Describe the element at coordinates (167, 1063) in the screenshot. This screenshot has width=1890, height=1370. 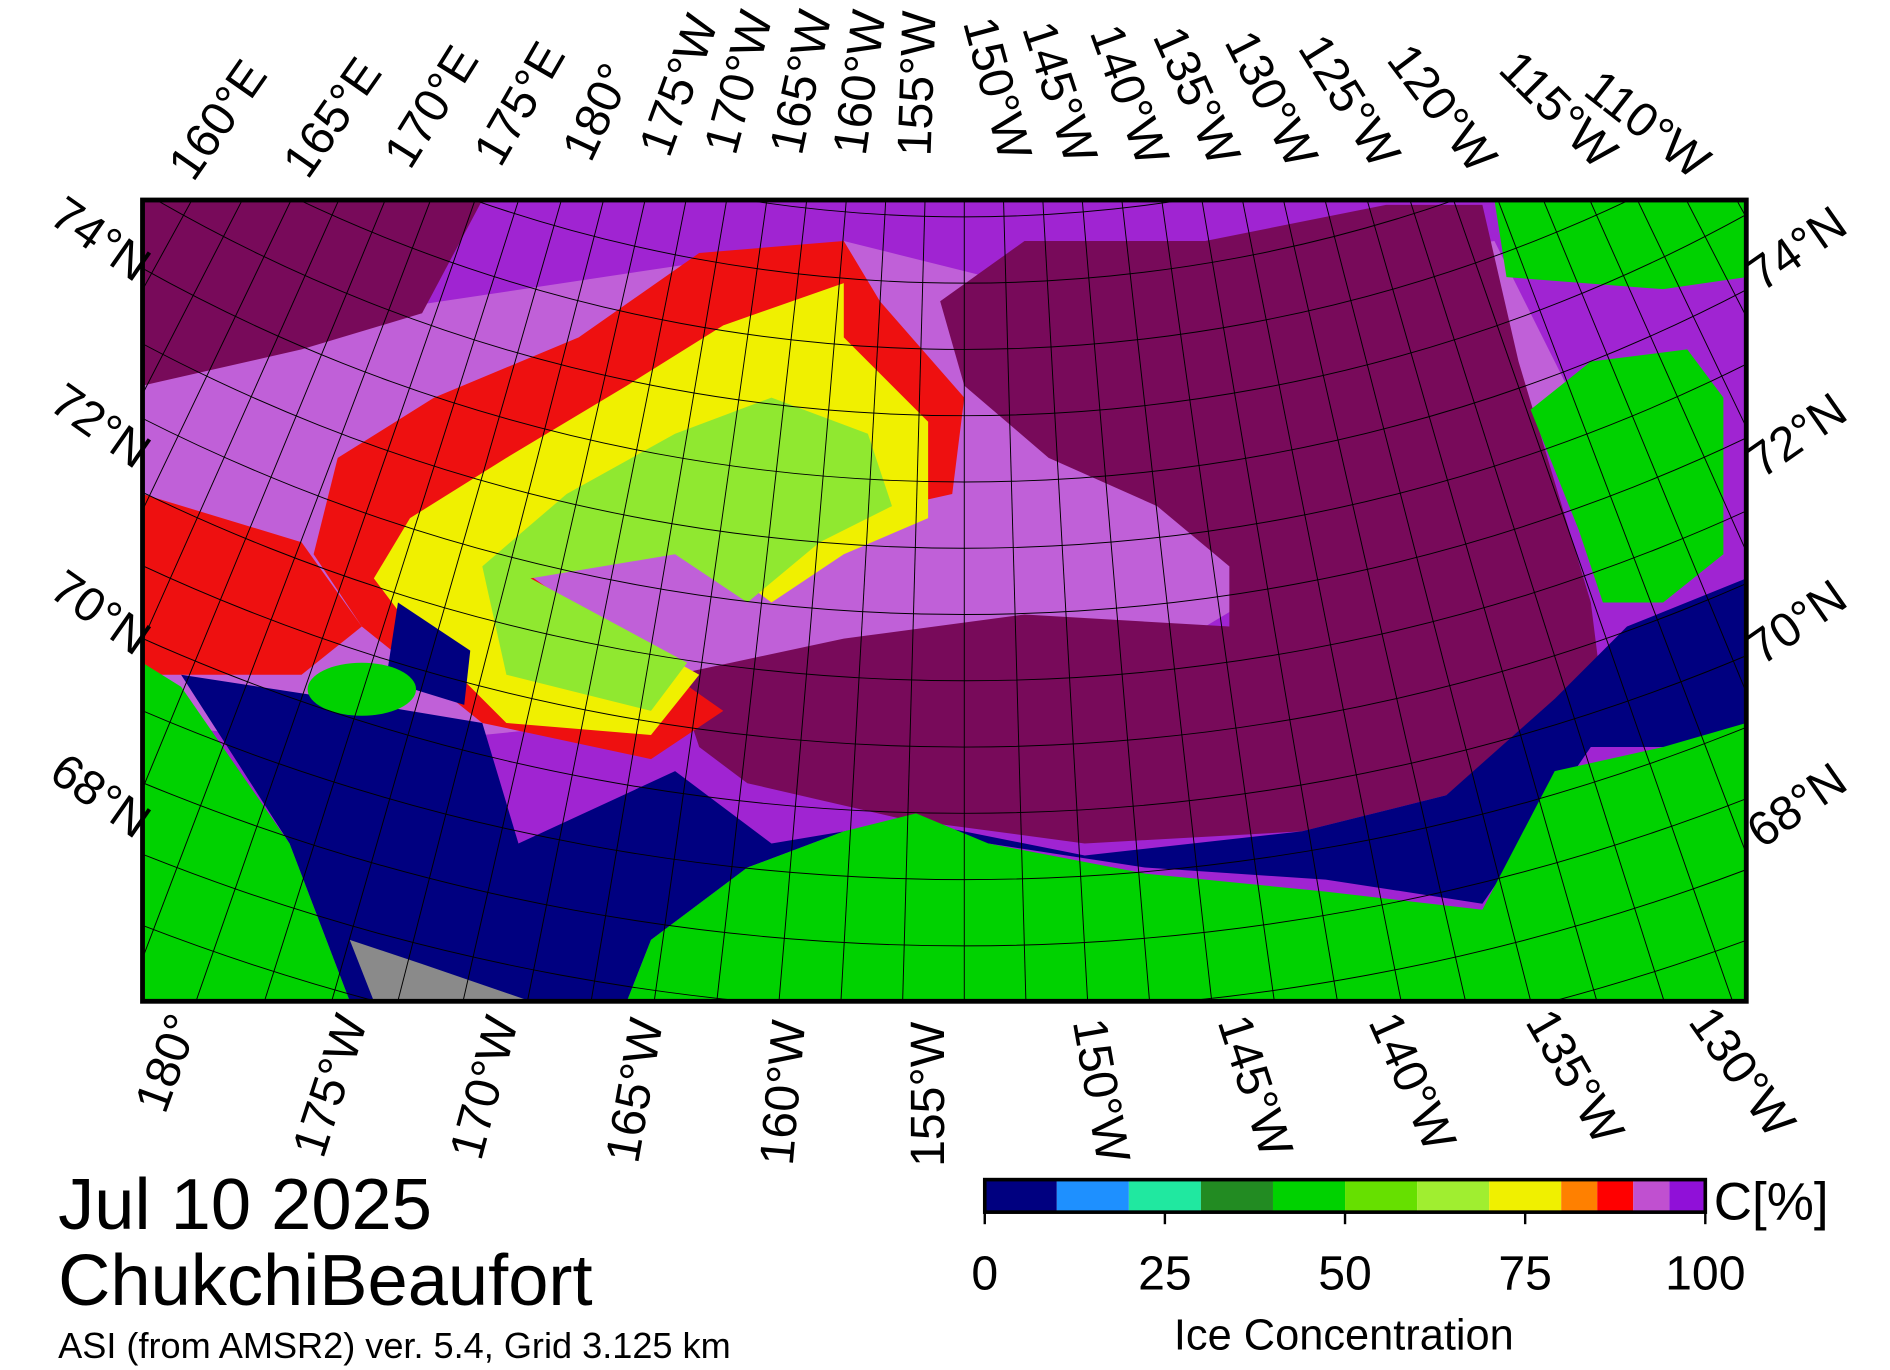
I see `lon-label-bottom: 180°` at that location.